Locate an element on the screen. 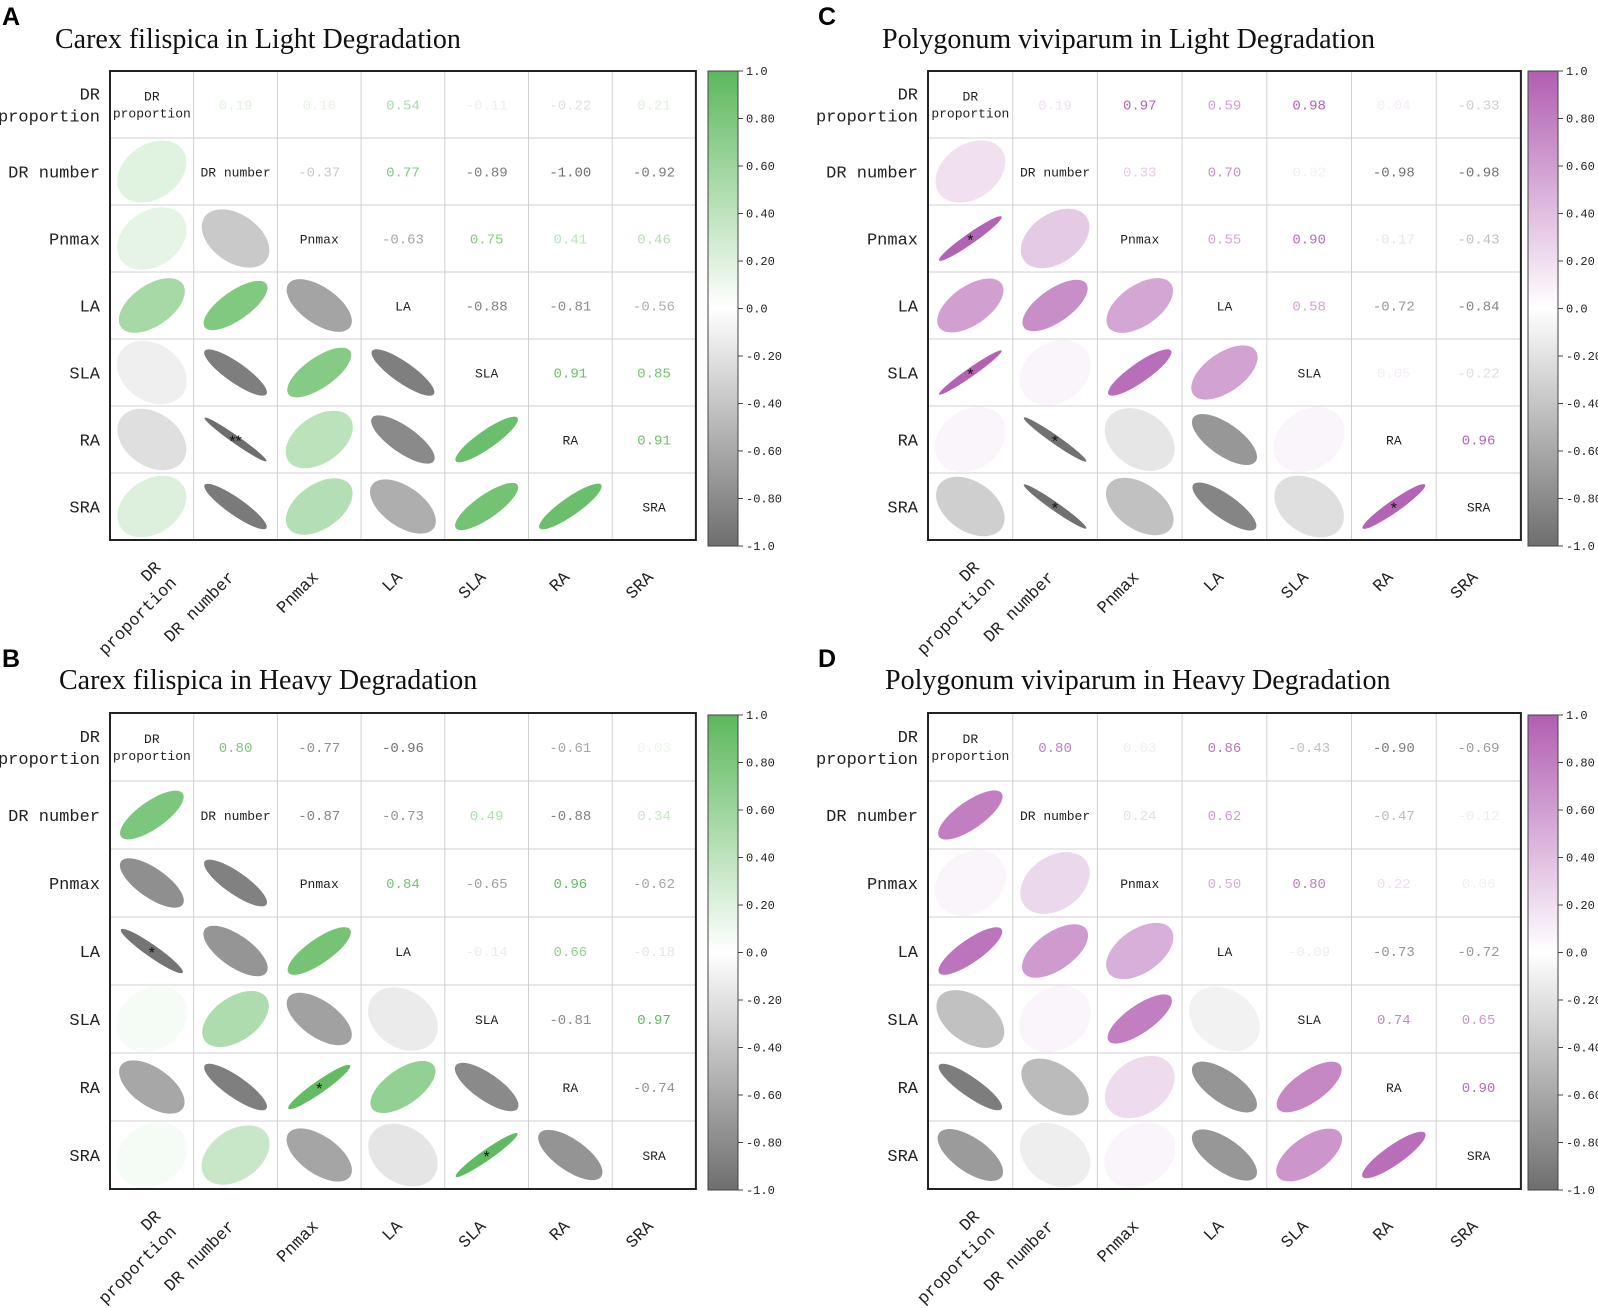 This screenshot has height=1308, width=1598. correlation-value: 0.50 is located at coordinates (1225, 885).